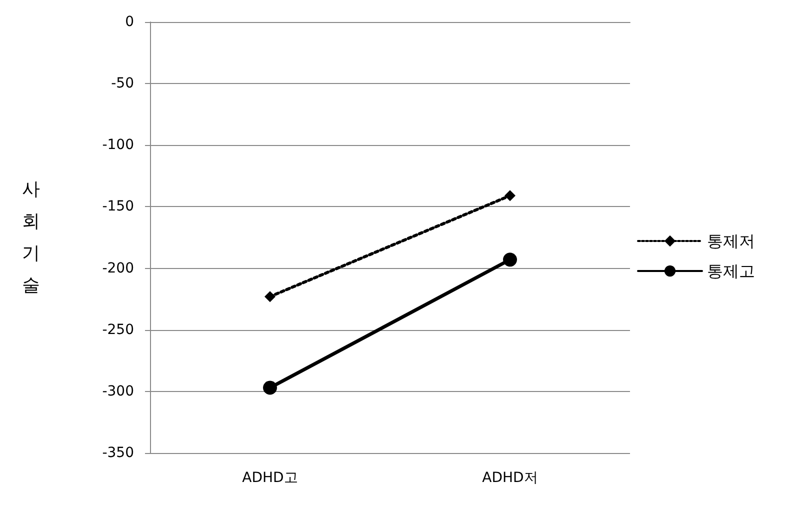  What do you see at coordinates (118, 206) in the screenshot?
I see `y-tick-label: -150` at bounding box center [118, 206].